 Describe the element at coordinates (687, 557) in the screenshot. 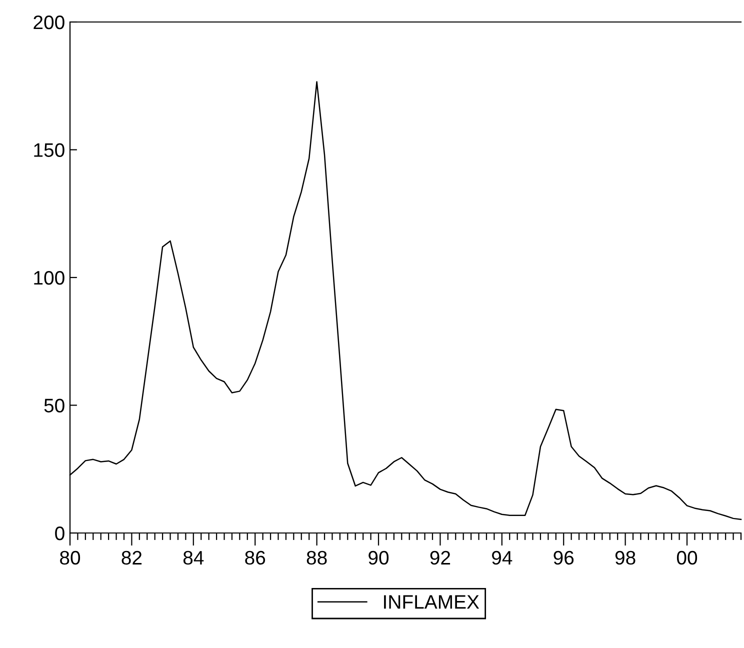

I see `x-tick-label: 00` at that location.